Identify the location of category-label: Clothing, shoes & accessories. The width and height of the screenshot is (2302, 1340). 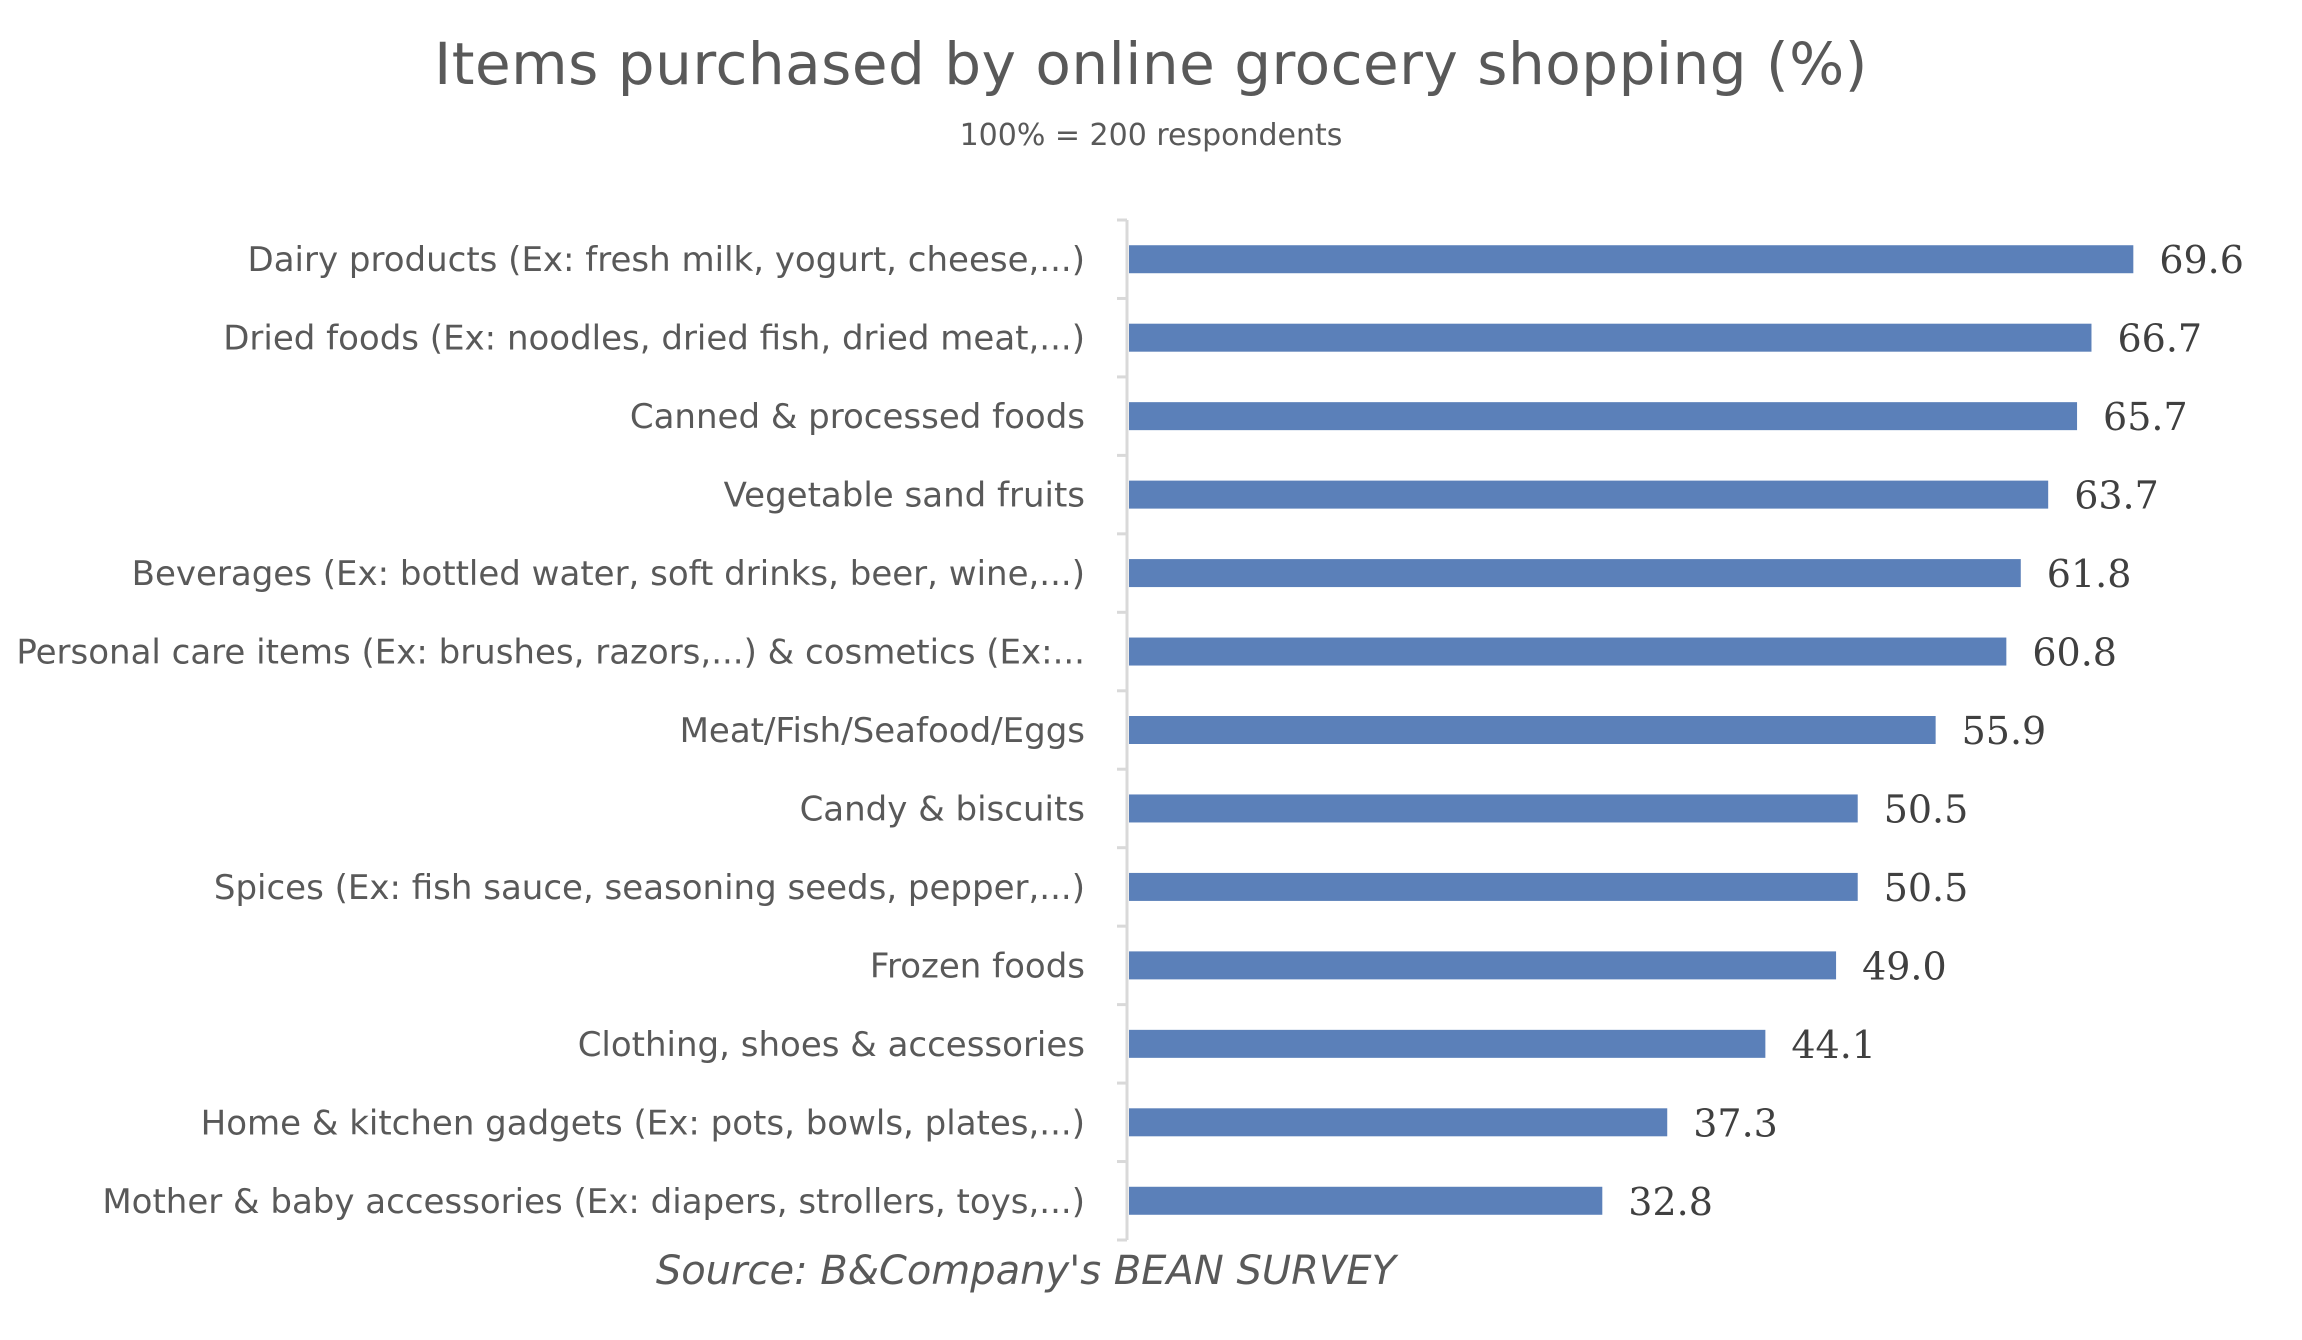
(831, 1045).